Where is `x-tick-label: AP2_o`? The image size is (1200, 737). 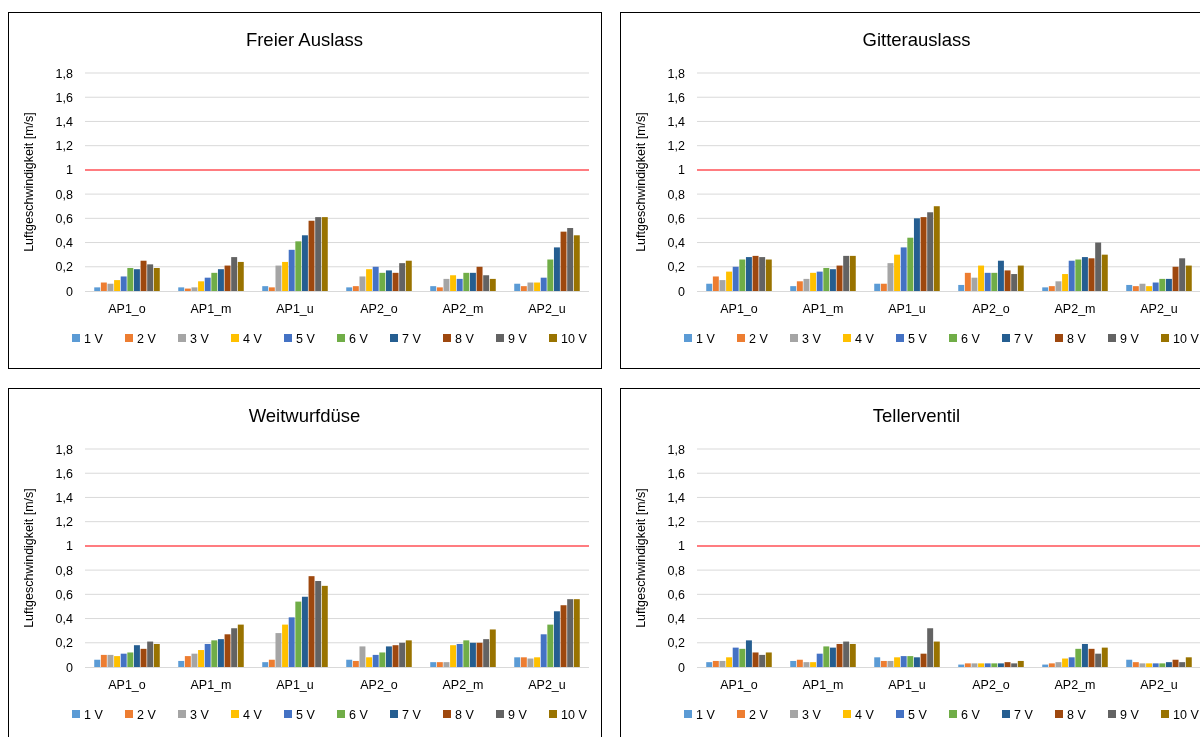 x-tick-label: AP2_o is located at coordinates (991, 309).